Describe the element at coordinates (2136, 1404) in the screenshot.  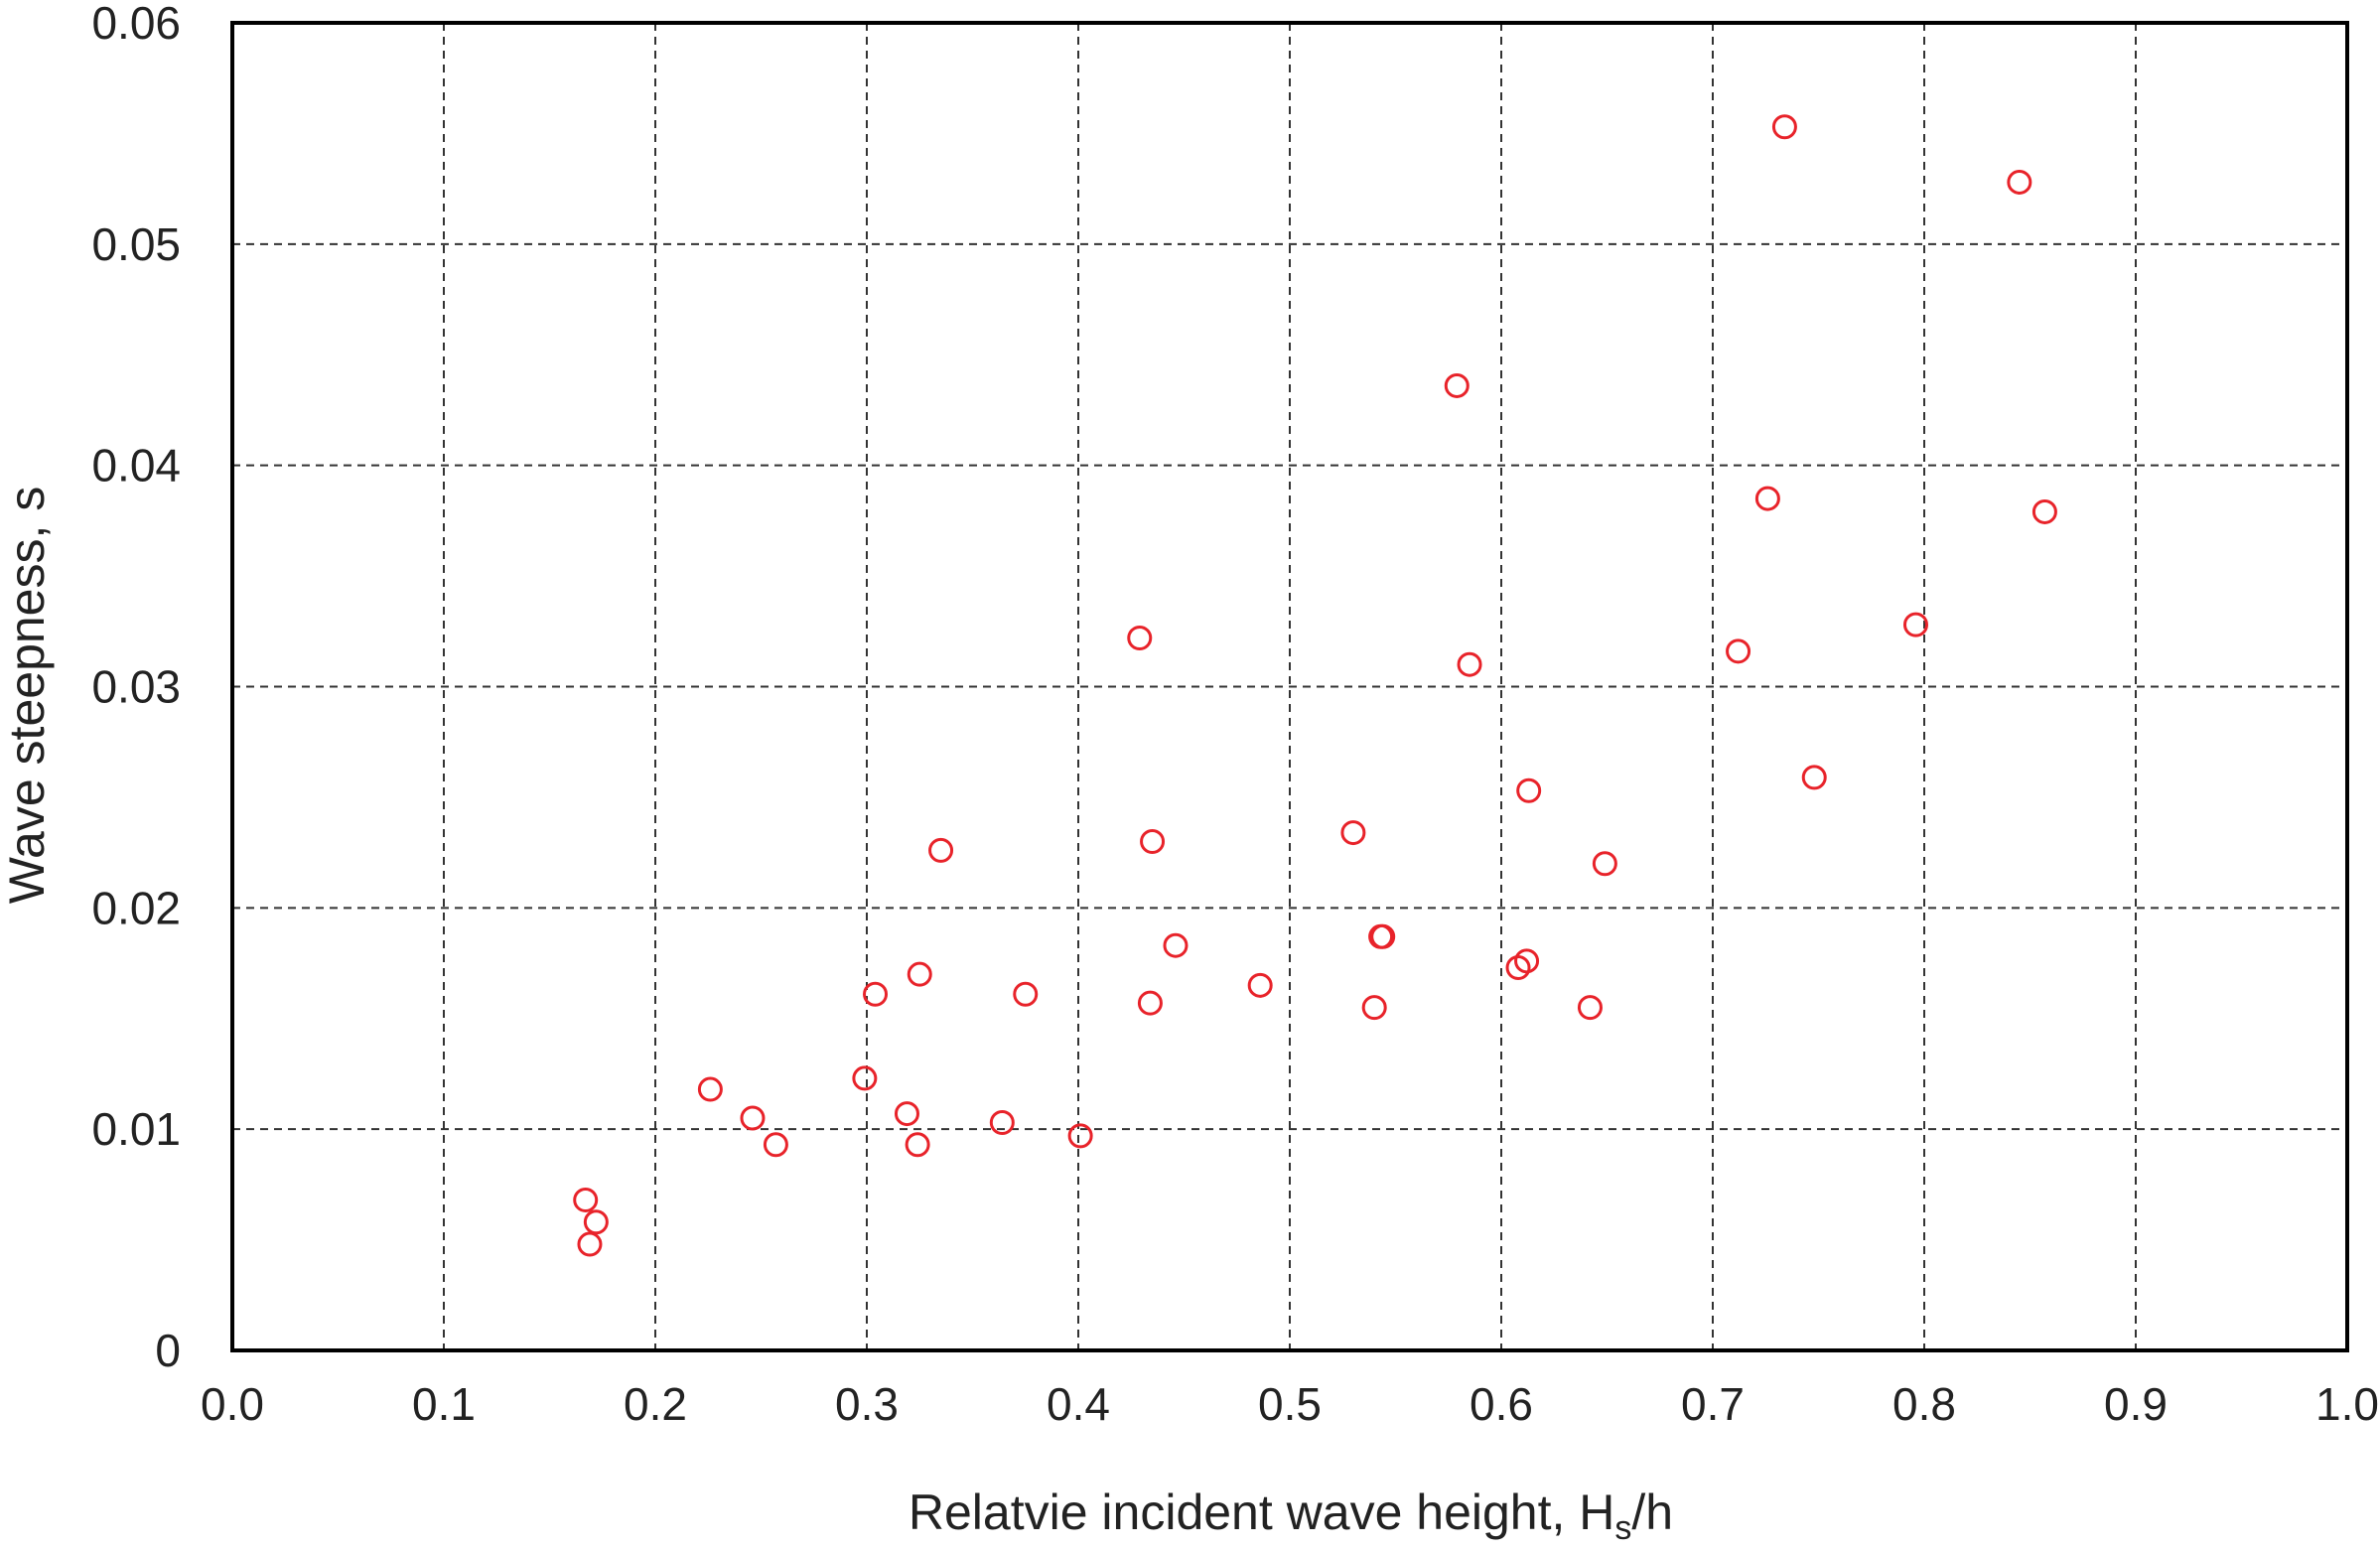
I see `x-tick-label: 0.9` at that location.